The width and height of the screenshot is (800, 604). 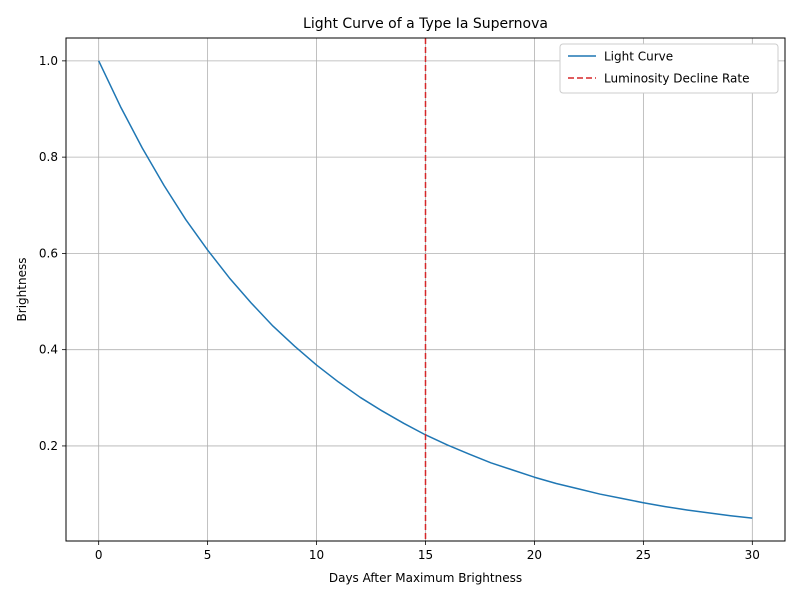 What do you see at coordinates (638, 57) in the screenshot?
I see `legend-label-light-curve: Light Curve` at bounding box center [638, 57].